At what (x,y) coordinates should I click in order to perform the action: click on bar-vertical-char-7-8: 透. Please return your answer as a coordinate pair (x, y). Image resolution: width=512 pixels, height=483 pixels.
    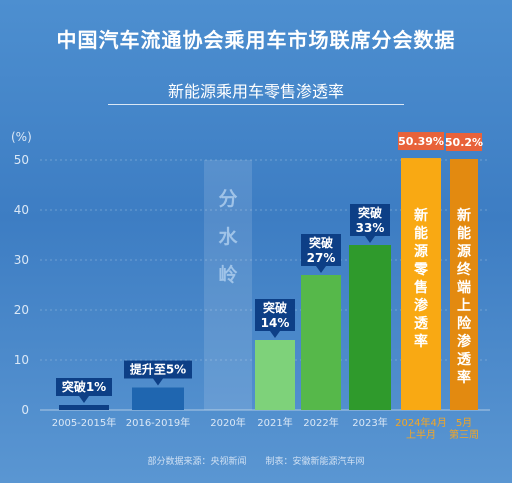
    Looking at the image, I should click on (464, 360).